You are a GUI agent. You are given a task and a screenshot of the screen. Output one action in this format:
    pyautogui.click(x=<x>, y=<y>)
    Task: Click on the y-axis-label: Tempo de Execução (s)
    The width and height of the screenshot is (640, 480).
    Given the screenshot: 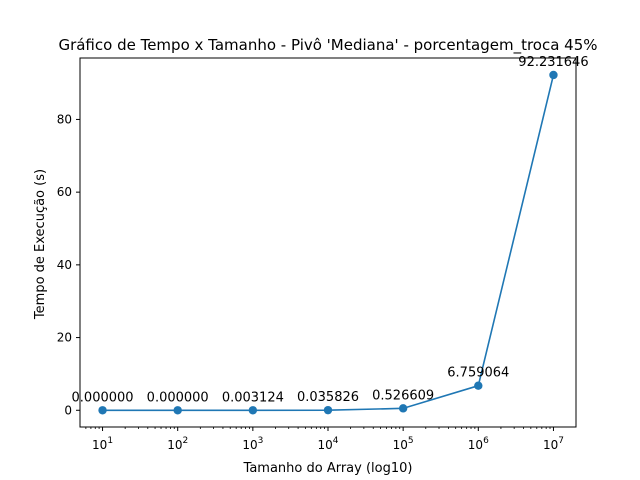 What is the action you would take?
    pyautogui.click(x=40, y=244)
    